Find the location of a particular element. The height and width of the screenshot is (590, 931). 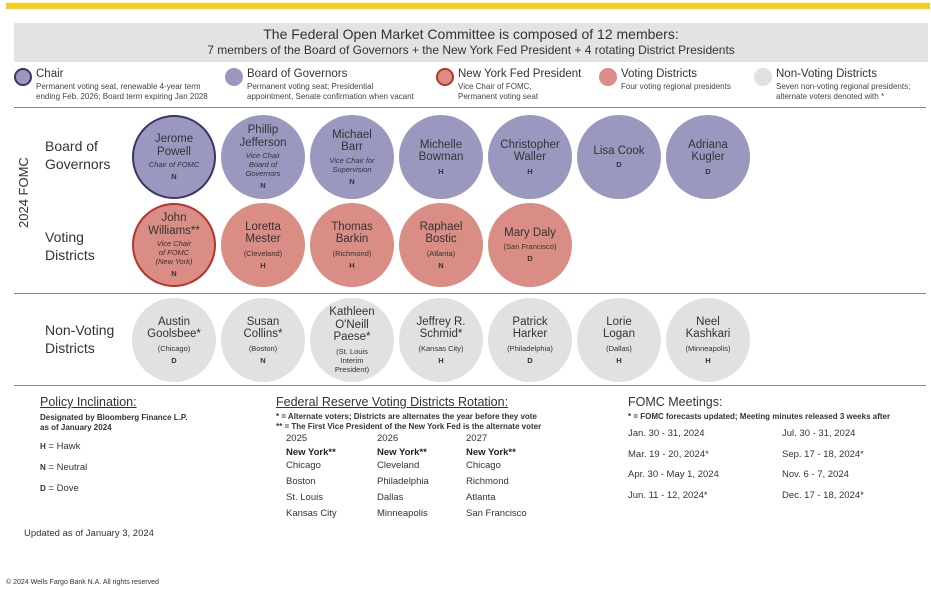

member-collins: Susan Collins* (Boston) N is located at coordinates (263, 340).